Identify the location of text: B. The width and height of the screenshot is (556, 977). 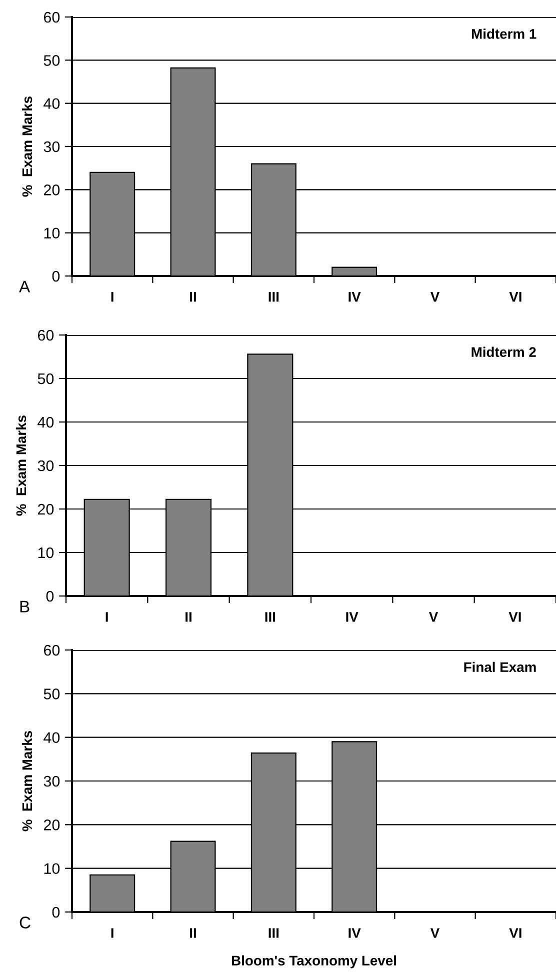
(25, 606).